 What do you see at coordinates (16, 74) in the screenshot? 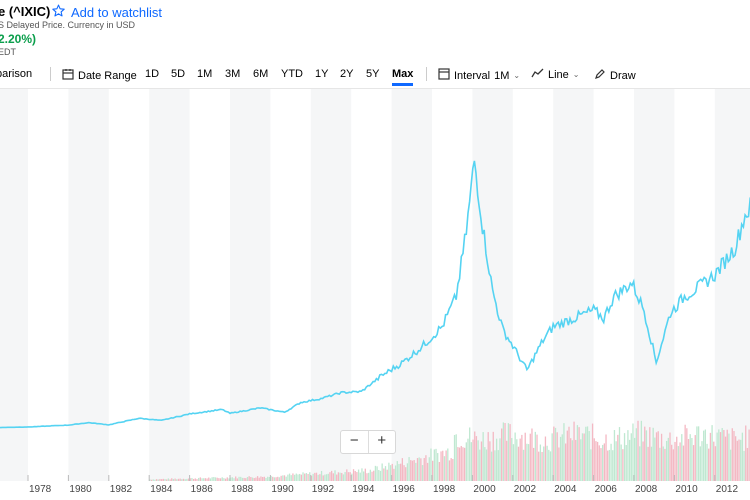
I see `comparison-button: parison` at bounding box center [16, 74].